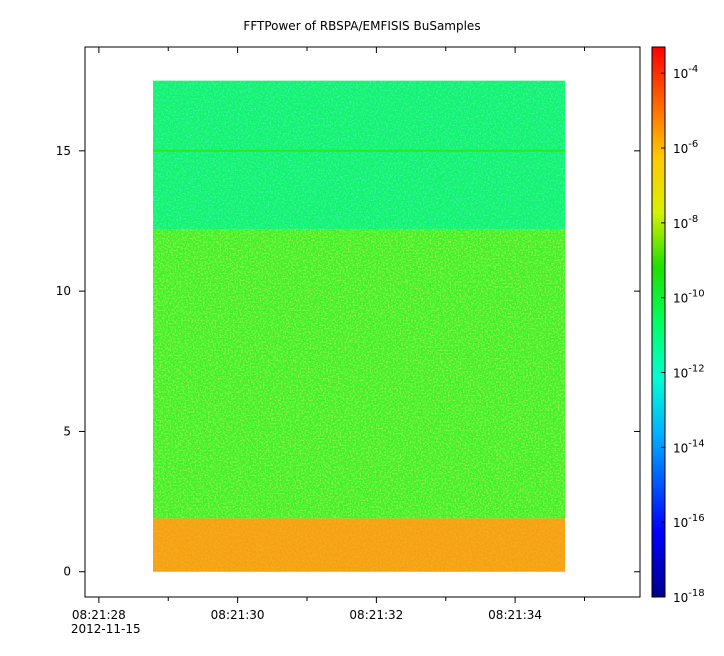 The image size is (724, 656). Describe the element at coordinates (689, 521) in the screenshot. I see `colorbar-tick-label: 10⁻¹⁶` at that location.